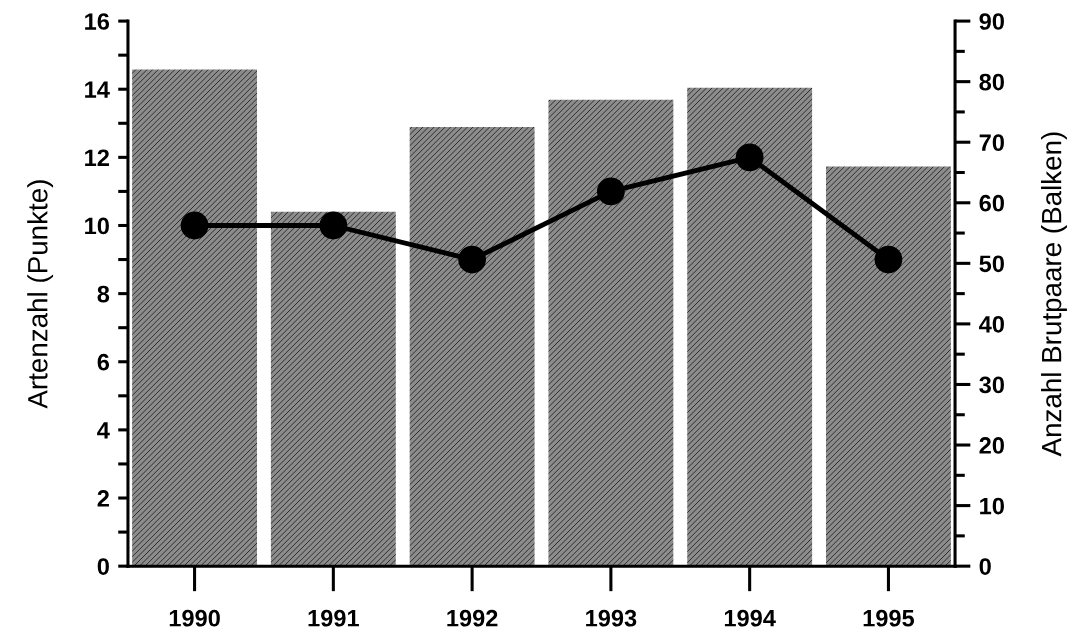  I want to click on y2-axis-title: Anzahl Brutpaare (Balken), so click(1054, 294).